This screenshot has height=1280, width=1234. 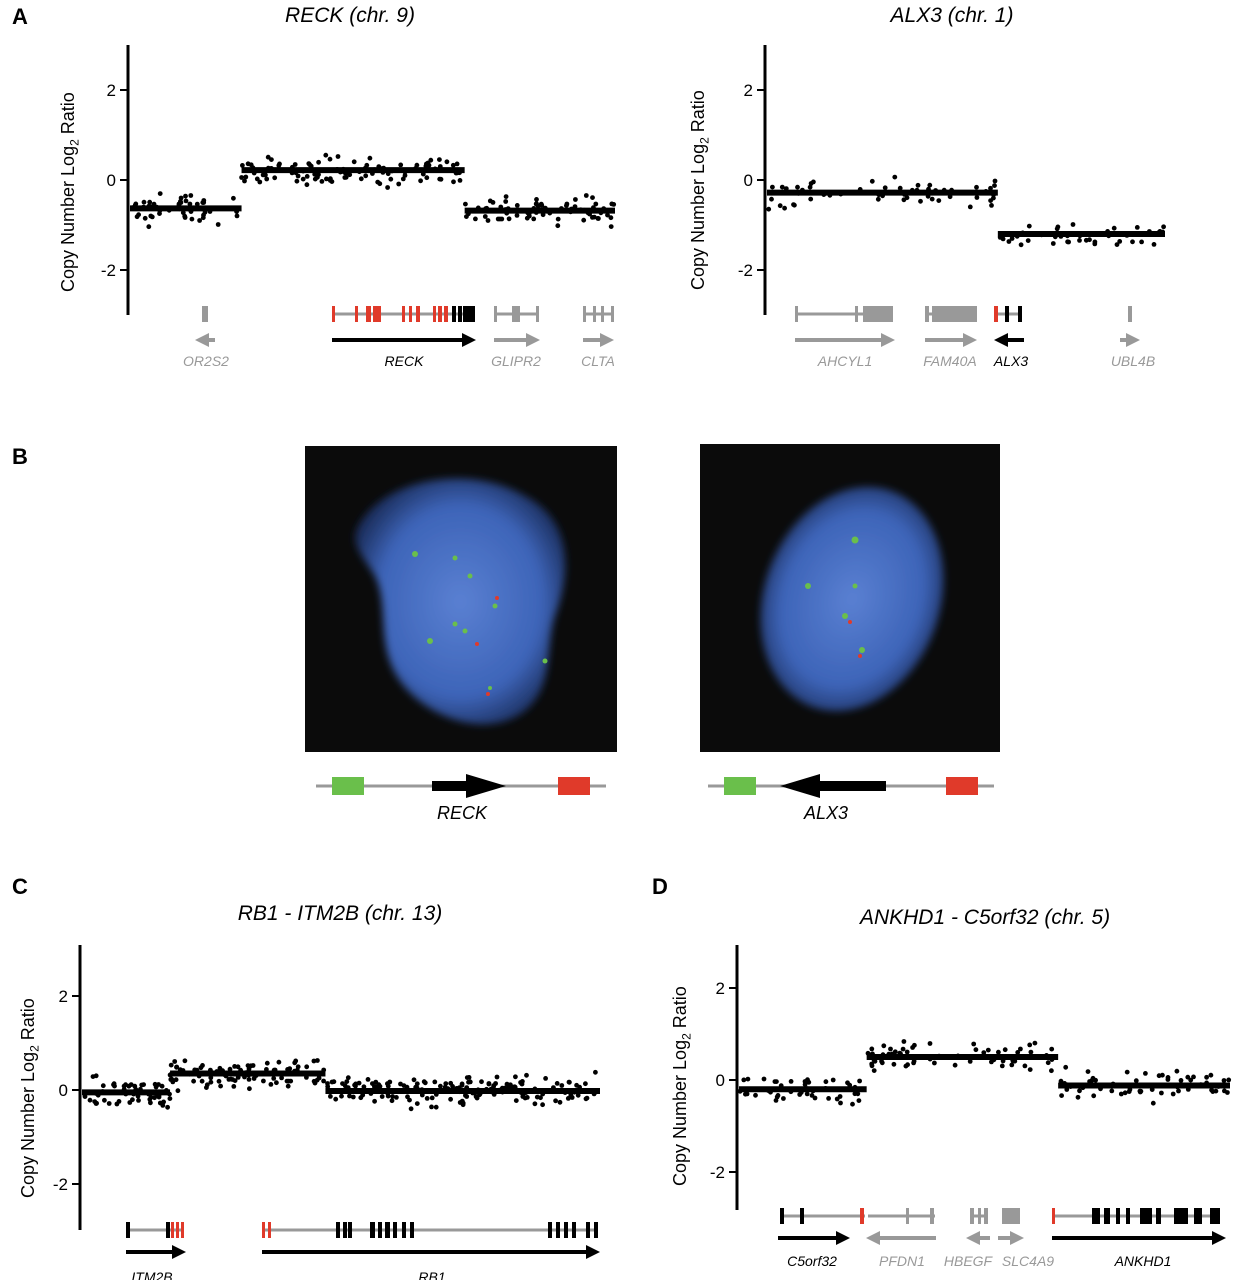 I want to click on fish-signals, so click(x=835, y=597).